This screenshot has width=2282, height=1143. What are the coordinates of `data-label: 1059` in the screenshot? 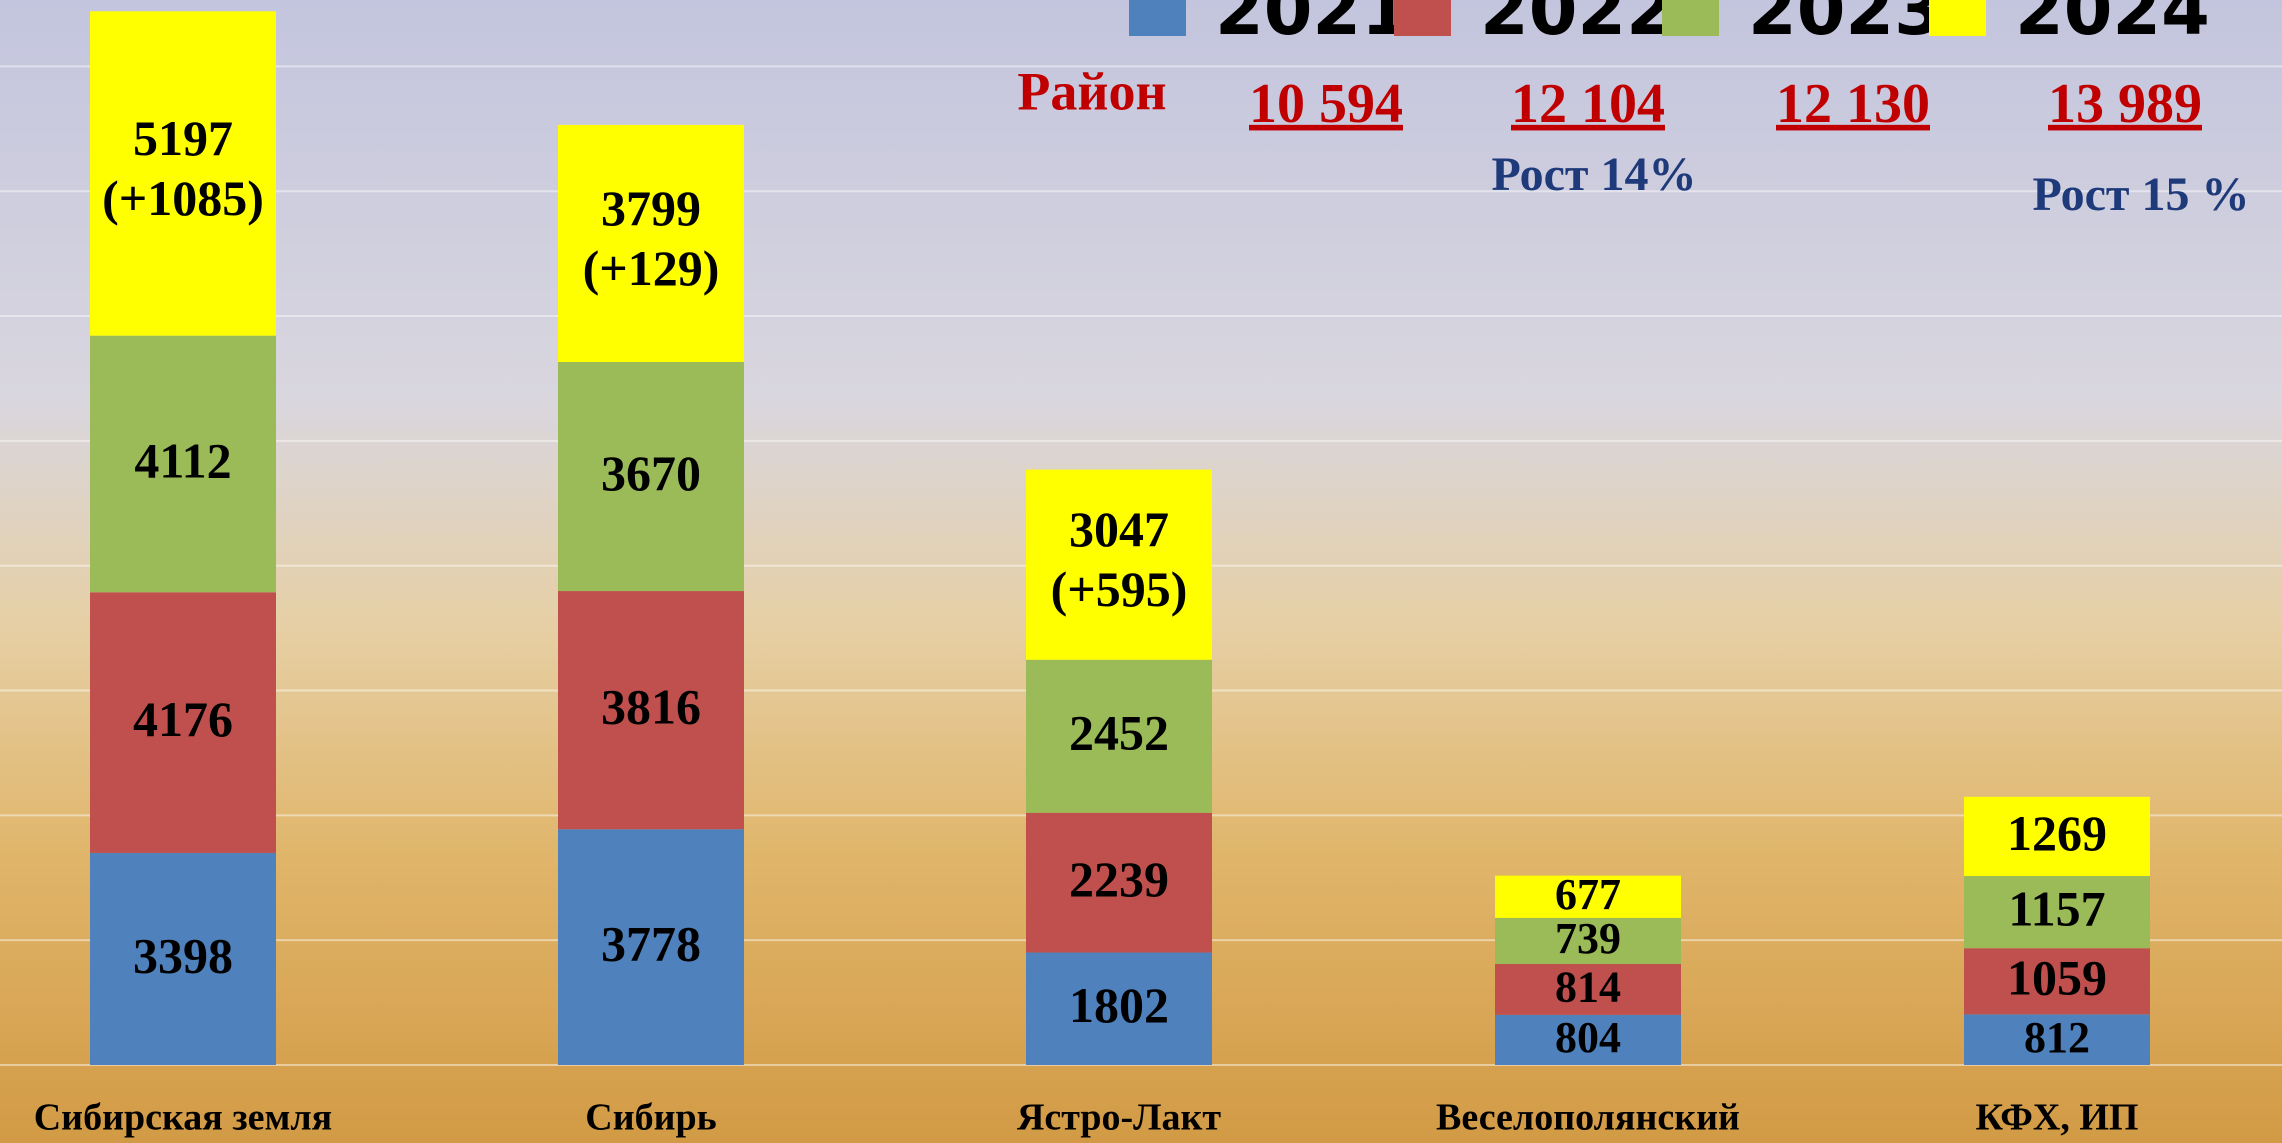 It's located at (2057, 978).